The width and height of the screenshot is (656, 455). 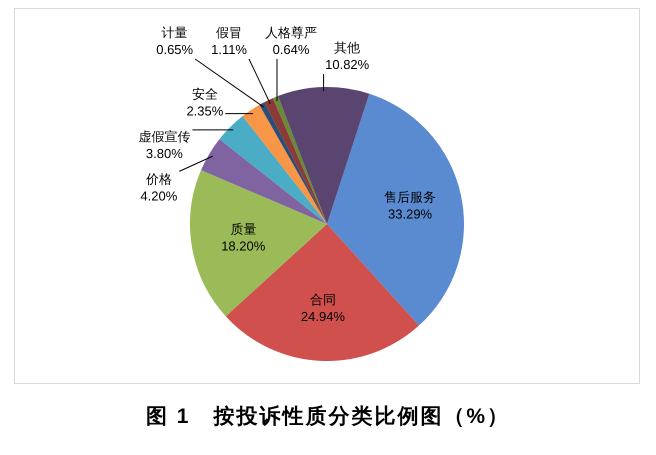 I want to click on data-label: 18.20%, so click(x=243, y=246).